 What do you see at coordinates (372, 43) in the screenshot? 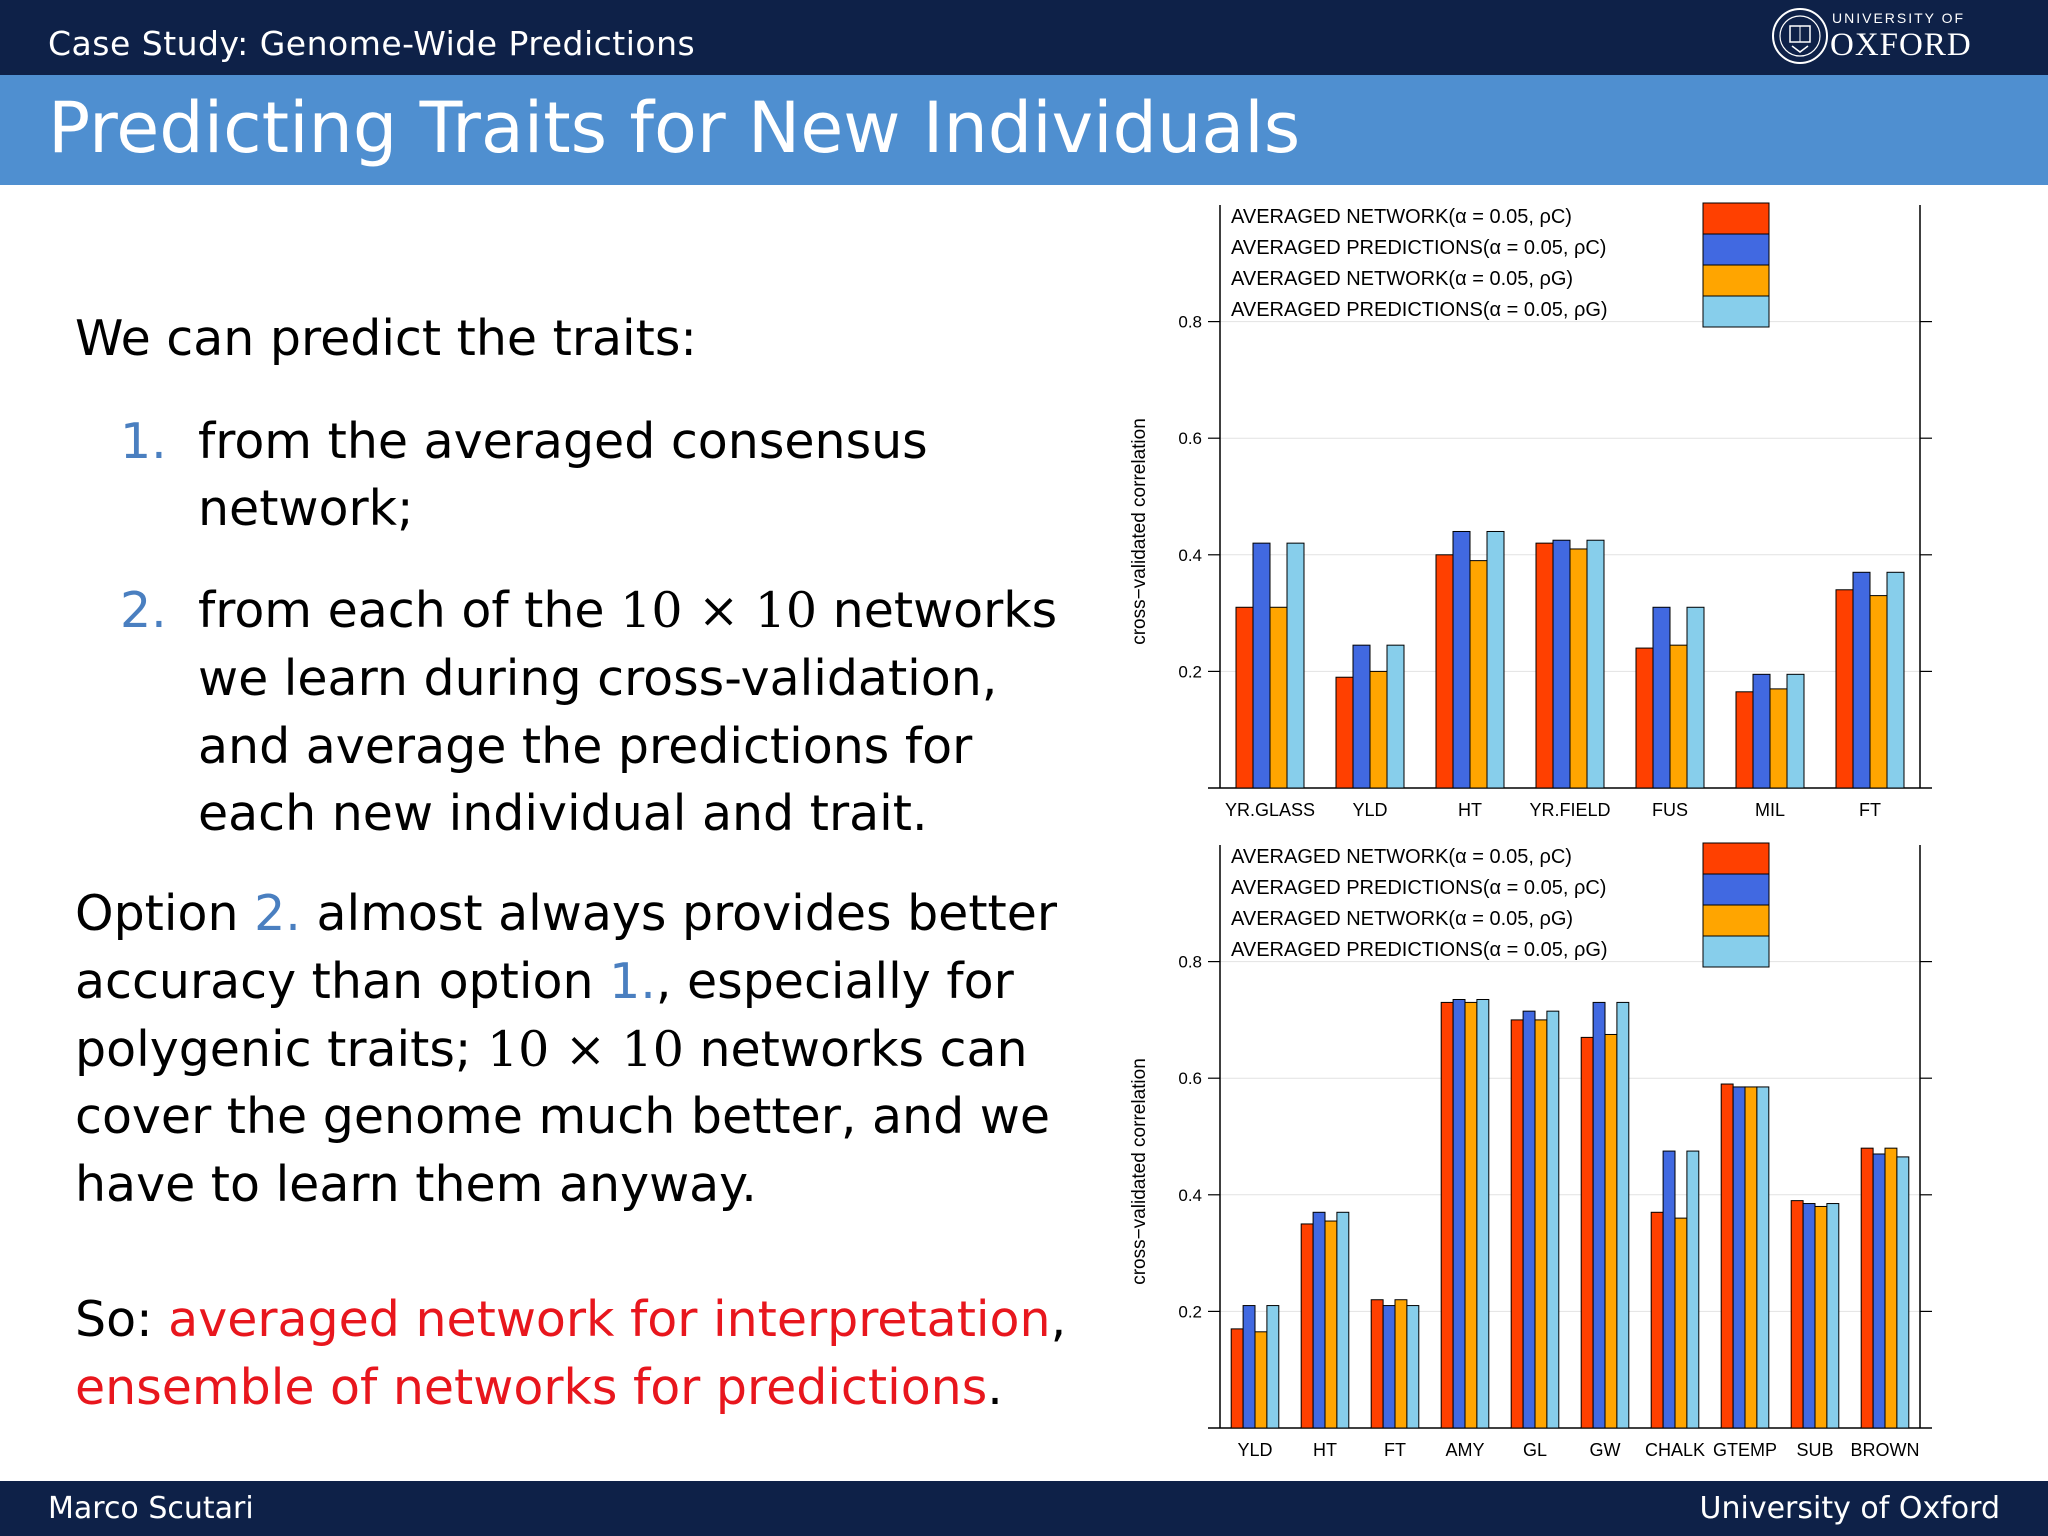
I see `section-title: Case Study: Genome-Wide Predictions` at bounding box center [372, 43].